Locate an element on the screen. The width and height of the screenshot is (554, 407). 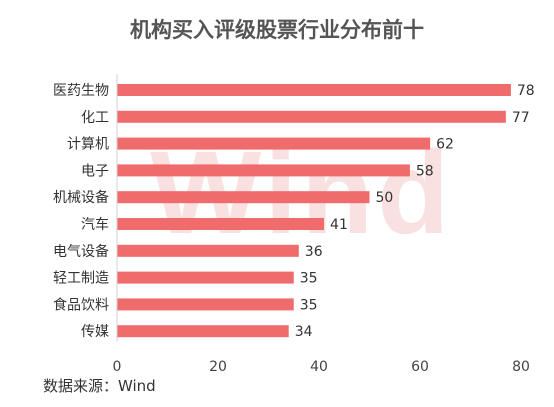
source-note: 数据来源：Wind is located at coordinates (99, 386).